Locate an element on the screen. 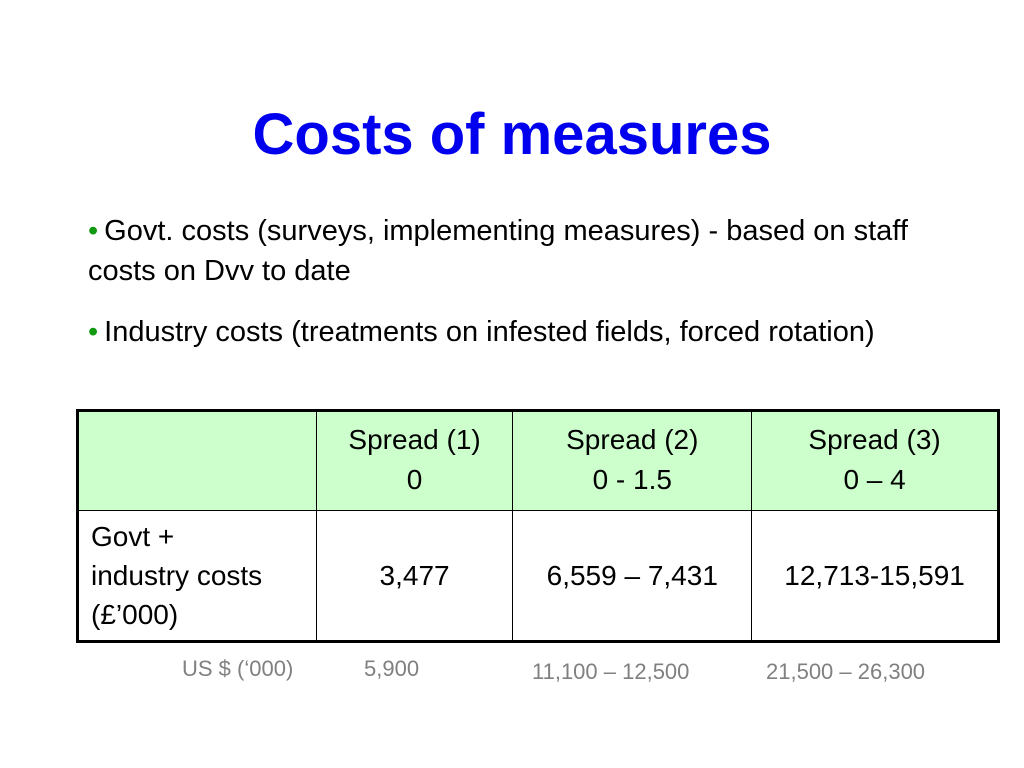 This screenshot has height=768, width=1024. header-cell-empty is located at coordinates (197, 460).